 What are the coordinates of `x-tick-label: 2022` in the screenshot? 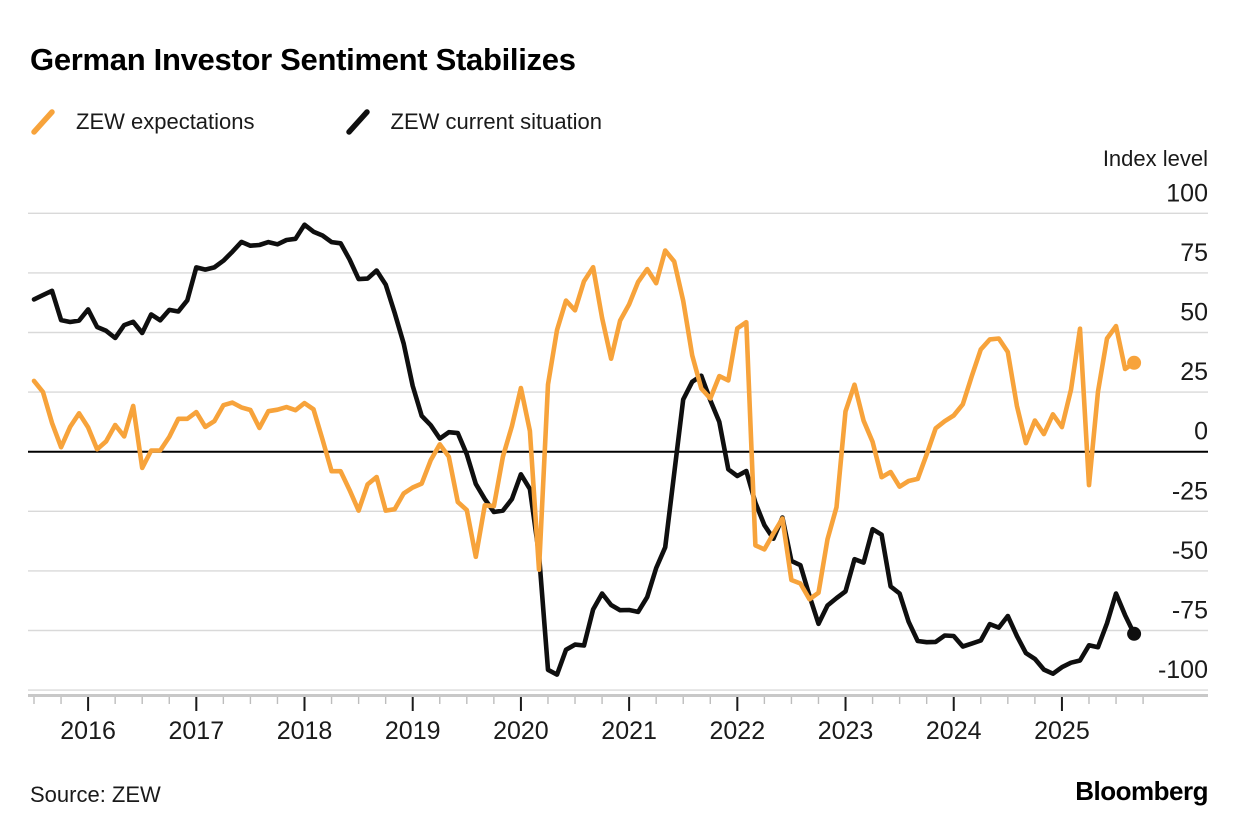 It's located at (738, 731).